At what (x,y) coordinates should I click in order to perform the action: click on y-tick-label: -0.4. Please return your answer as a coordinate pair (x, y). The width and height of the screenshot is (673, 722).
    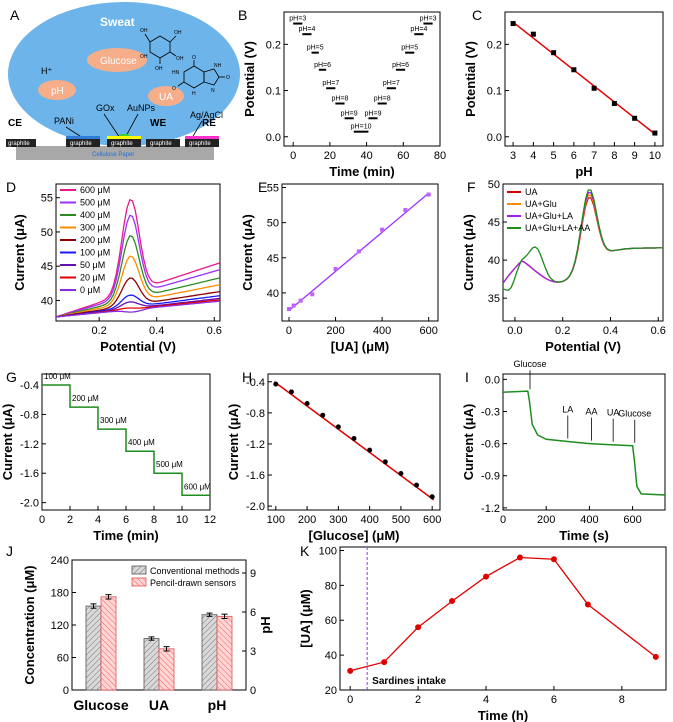
    Looking at the image, I should click on (255, 383).